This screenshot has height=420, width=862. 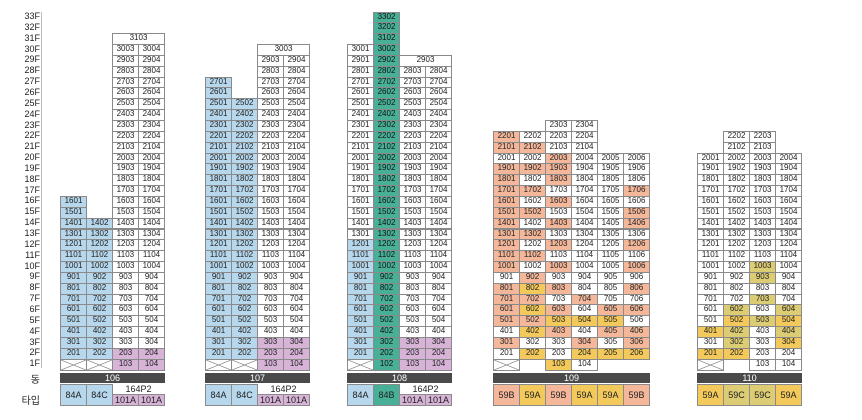 I want to click on unit-cell: 2303, so click(x=270, y=126).